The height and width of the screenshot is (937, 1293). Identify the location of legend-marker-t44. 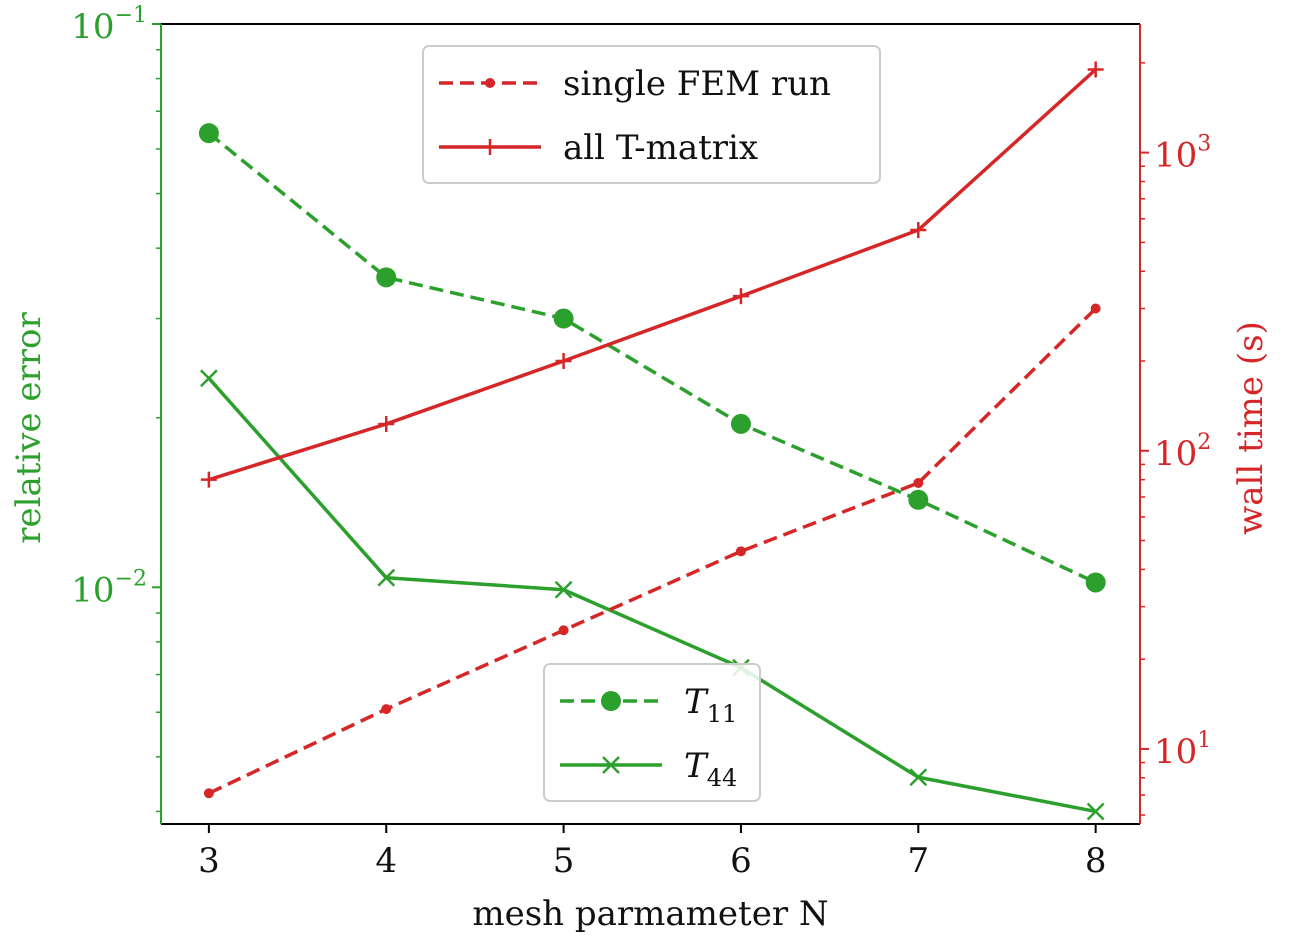
(611, 765).